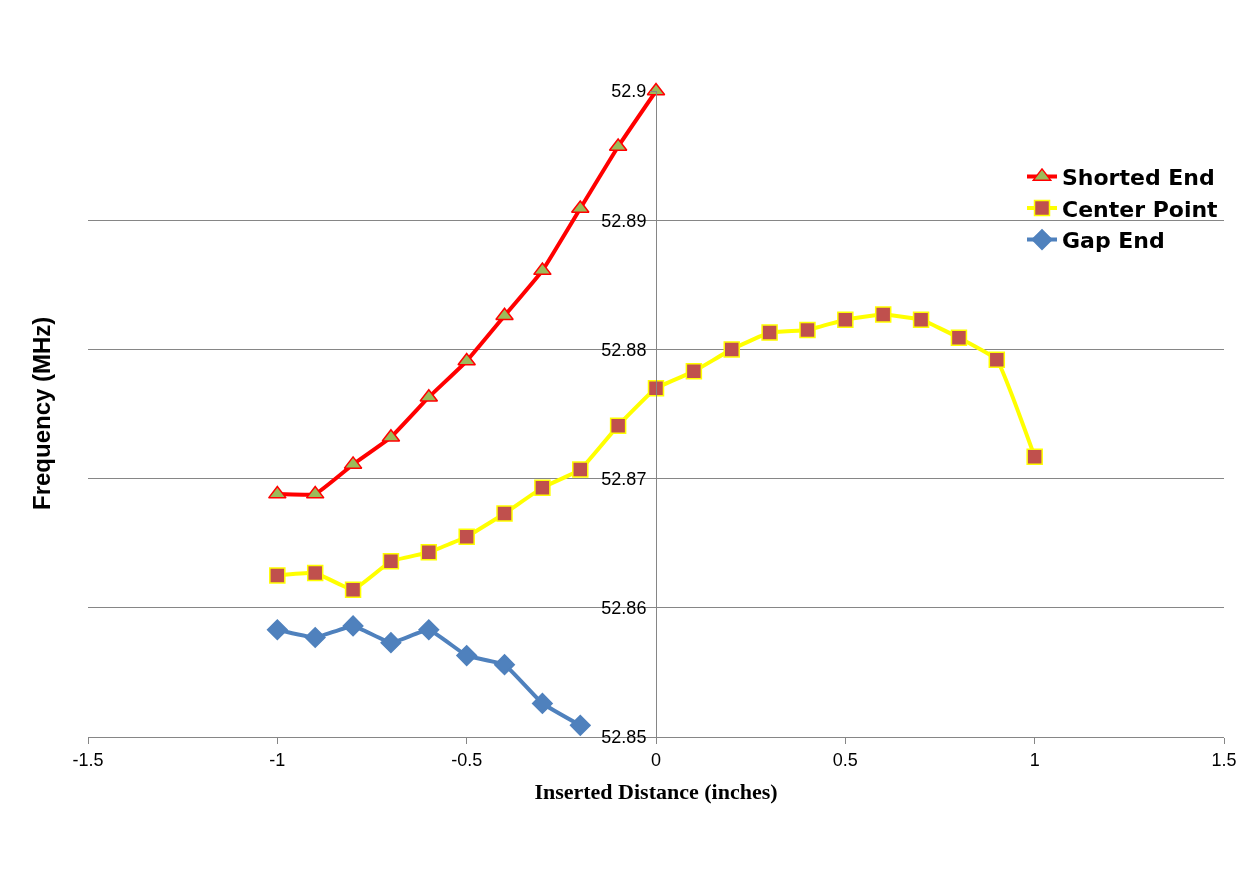  What do you see at coordinates (467, 759) in the screenshot?
I see `x-tick-label: -0.5` at bounding box center [467, 759].